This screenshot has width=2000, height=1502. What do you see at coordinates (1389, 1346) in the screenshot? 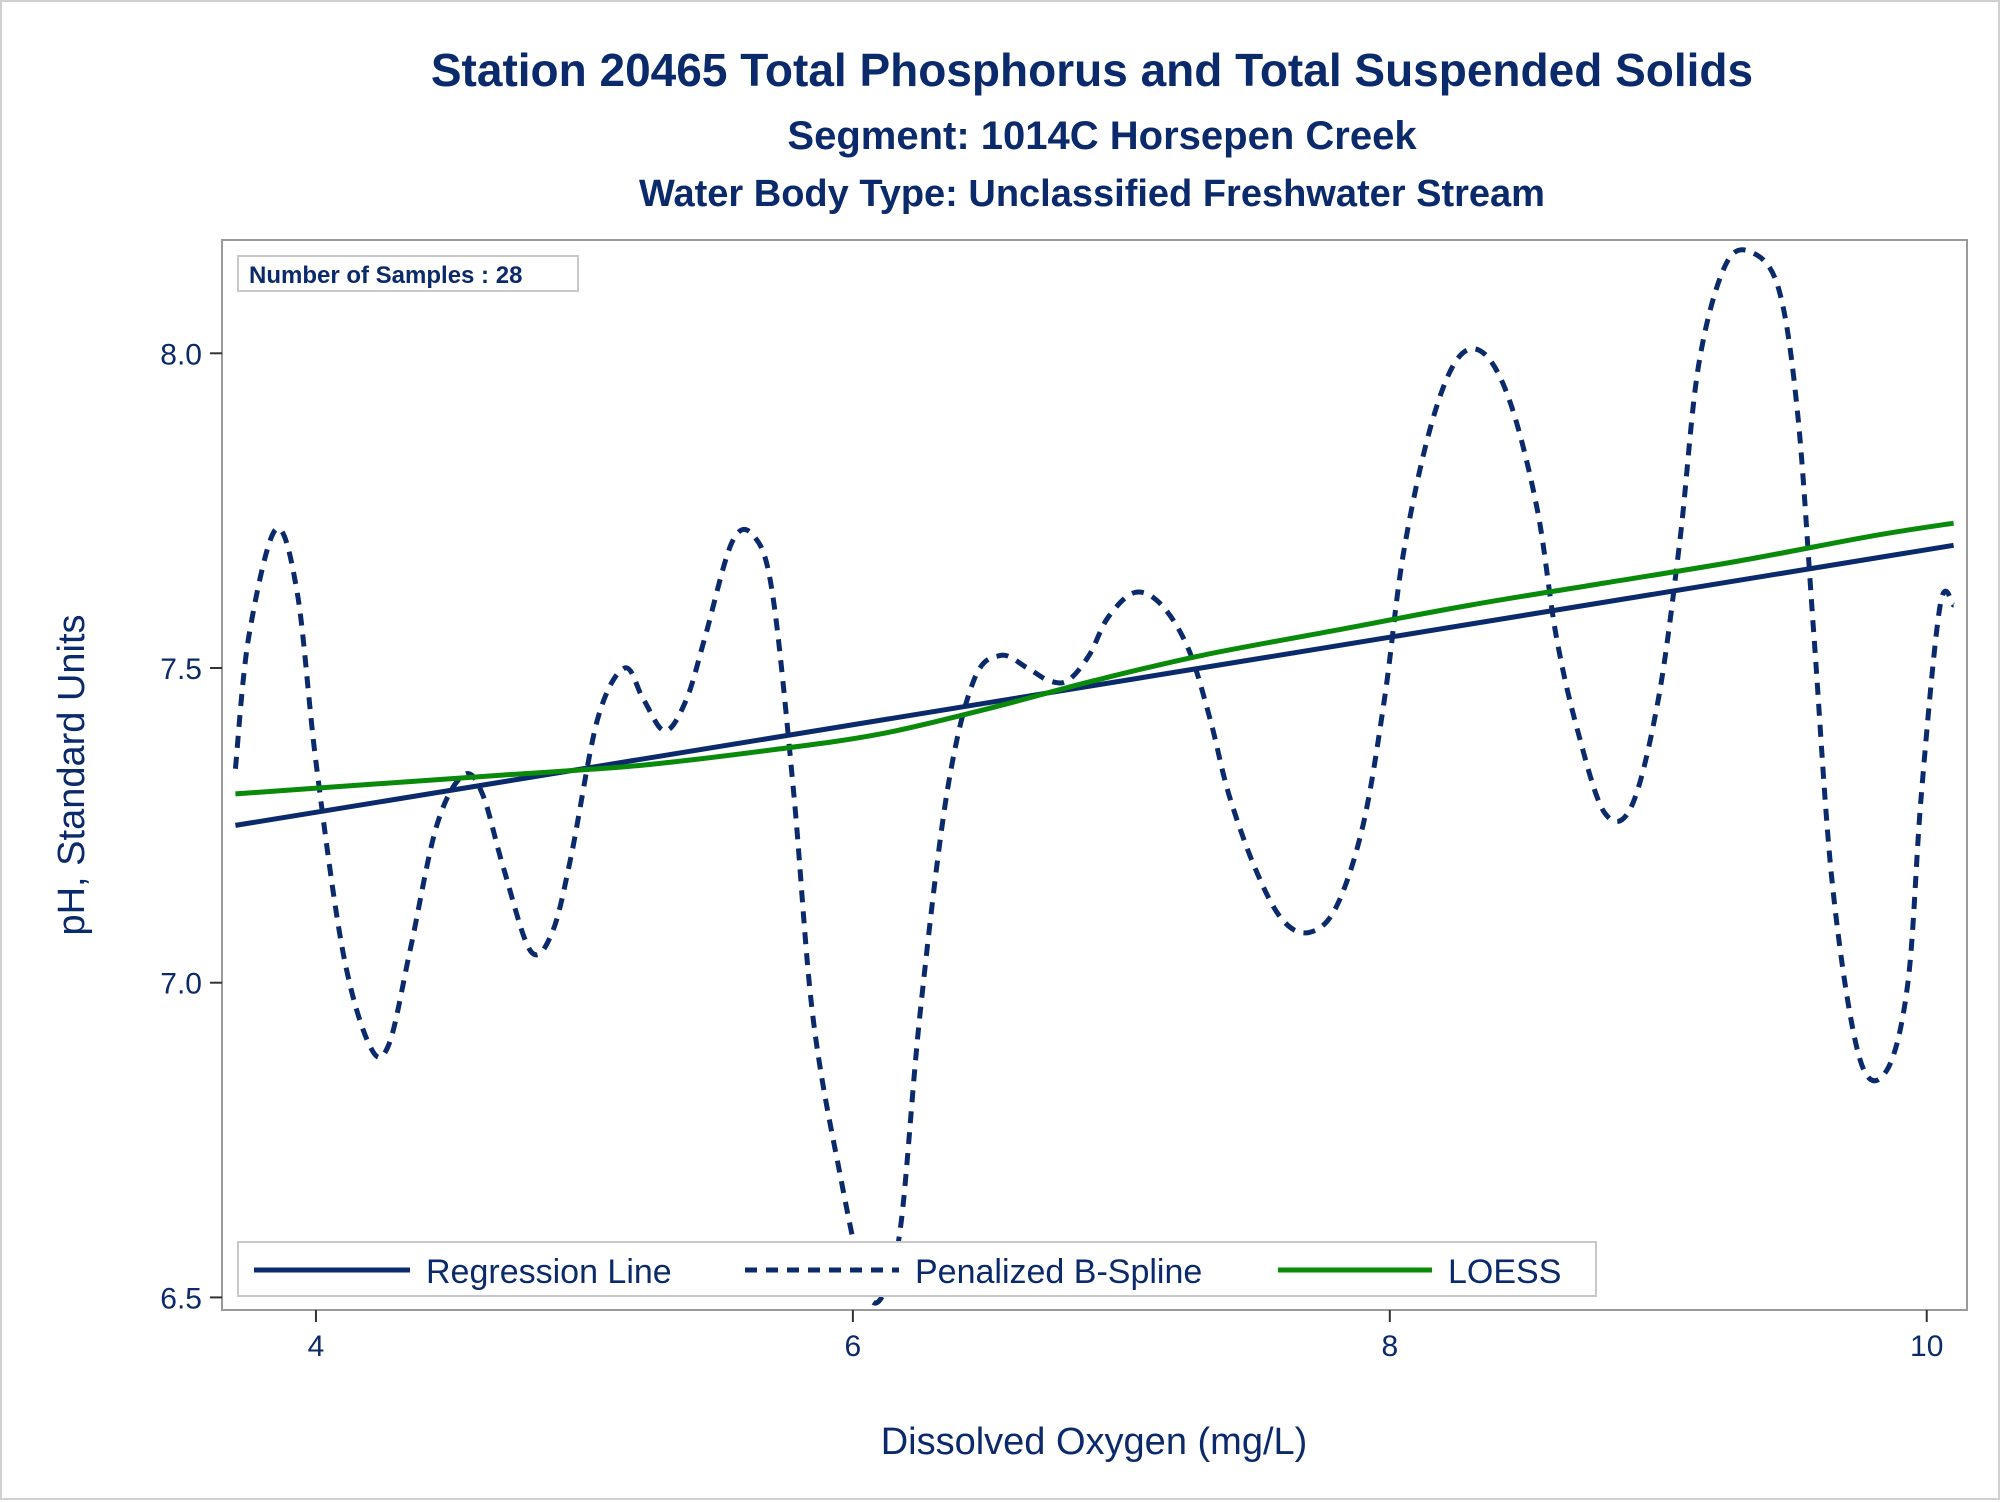
I see `x-tick-label: 8` at bounding box center [1389, 1346].